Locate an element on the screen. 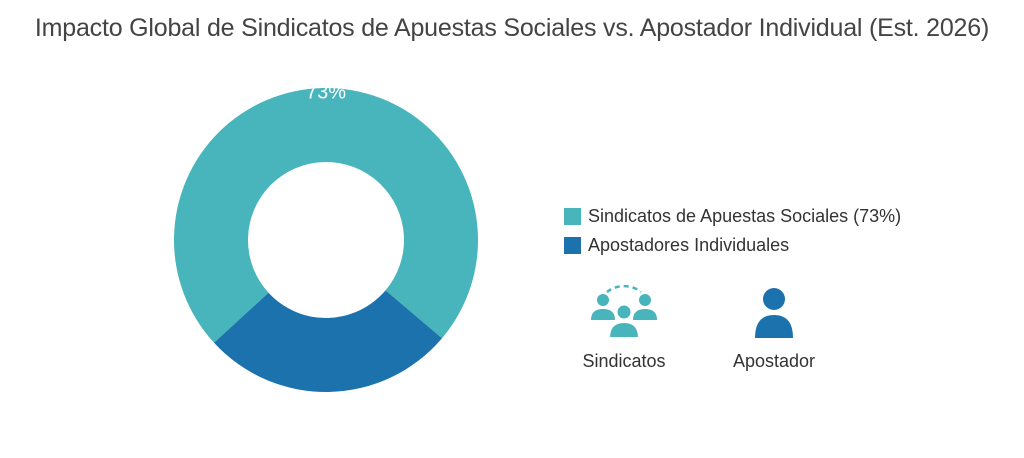  bettor-icon-label: Apostador is located at coordinates (774, 361).